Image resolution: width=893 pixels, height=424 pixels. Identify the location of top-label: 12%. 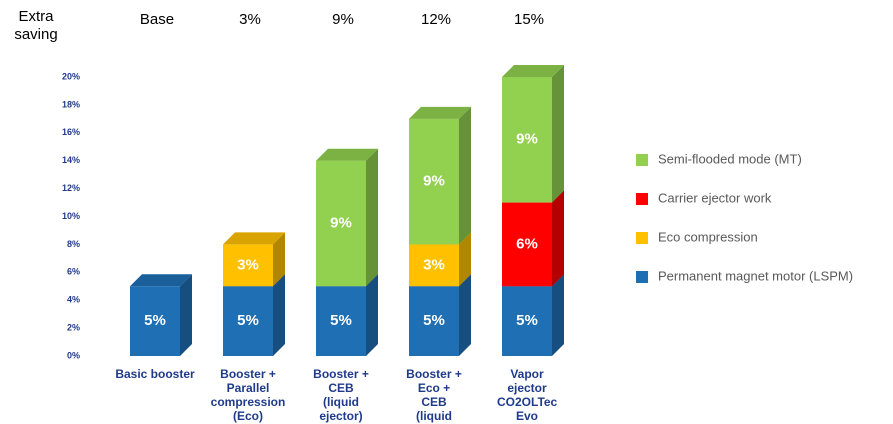
(436, 19).